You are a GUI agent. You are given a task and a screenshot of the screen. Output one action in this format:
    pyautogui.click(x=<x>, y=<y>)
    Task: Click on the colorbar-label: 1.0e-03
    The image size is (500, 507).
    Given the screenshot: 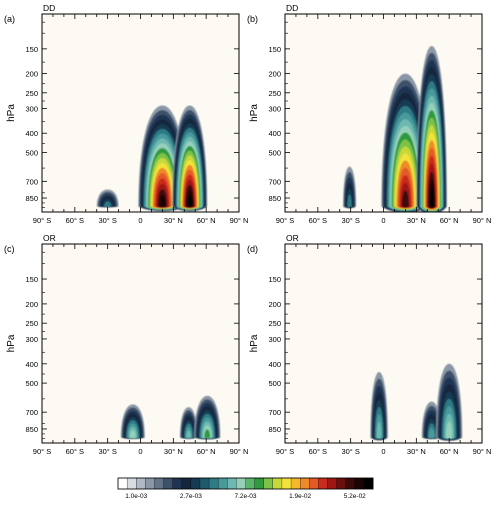 What is the action you would take?
    pyautogui.click(x=136, y=496)
    